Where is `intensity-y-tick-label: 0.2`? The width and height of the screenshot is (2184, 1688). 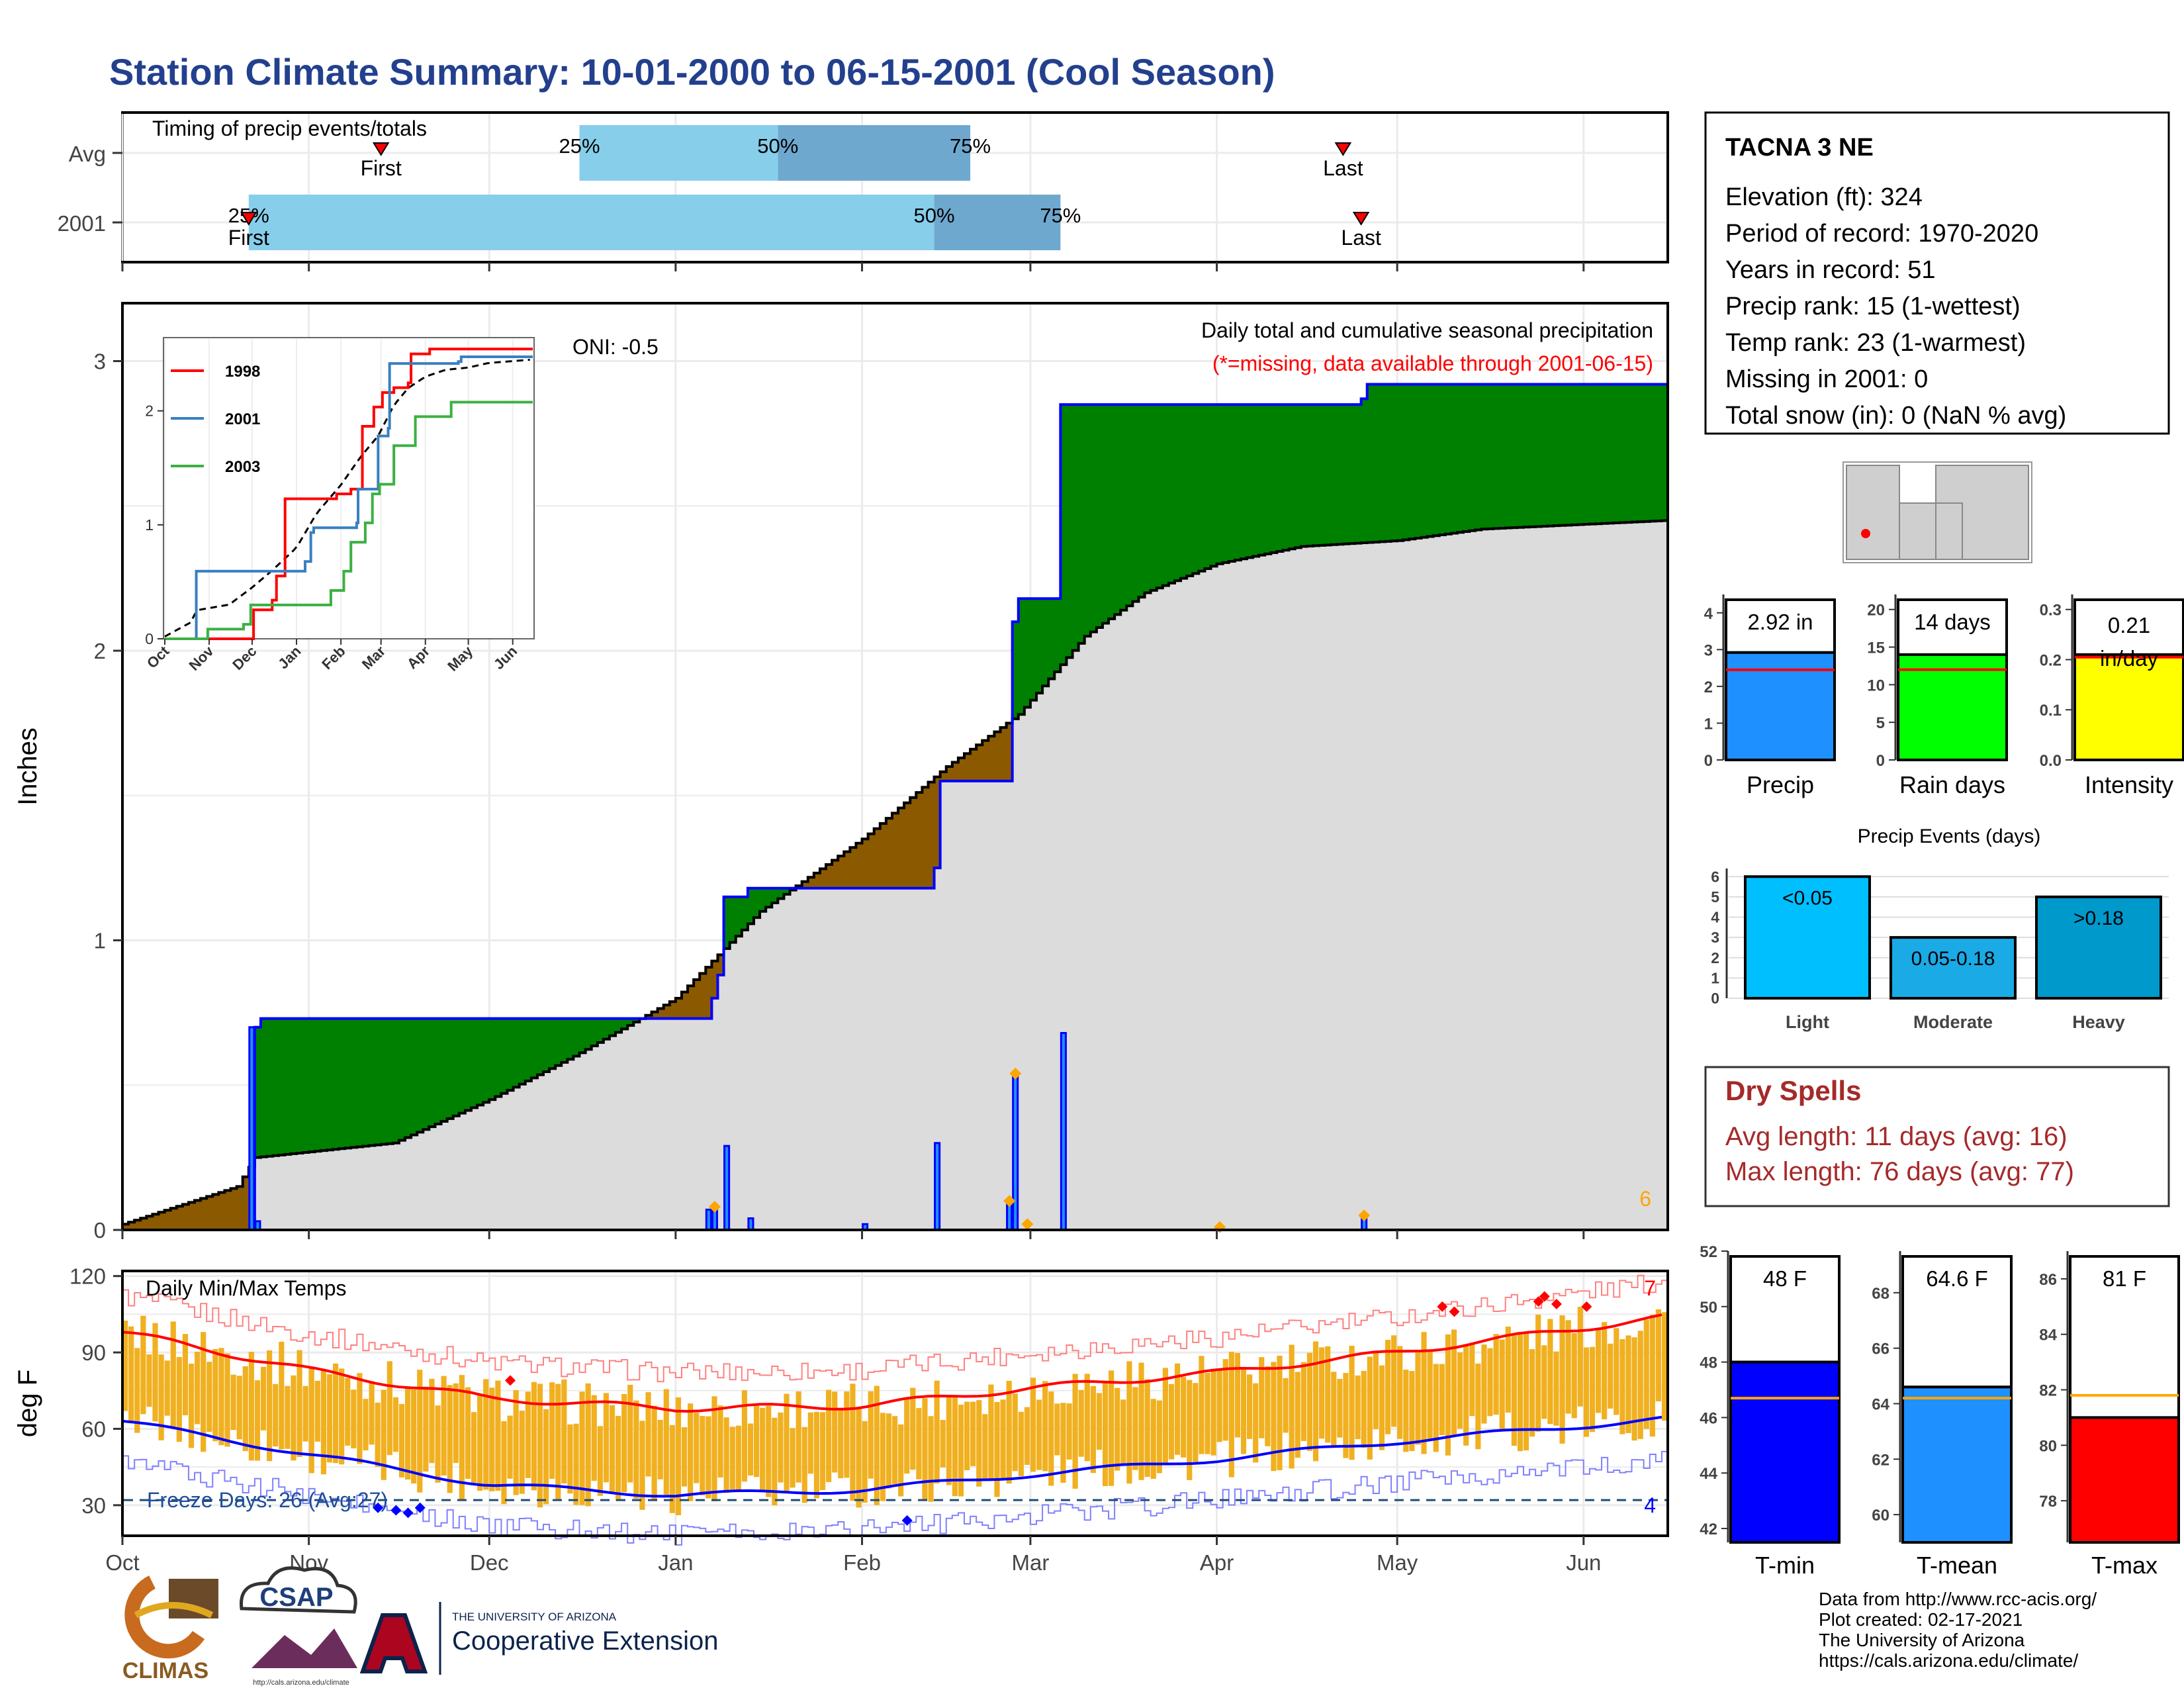
intensity-y-tick-label: 0.2 is located at coordinates (2051, 660).